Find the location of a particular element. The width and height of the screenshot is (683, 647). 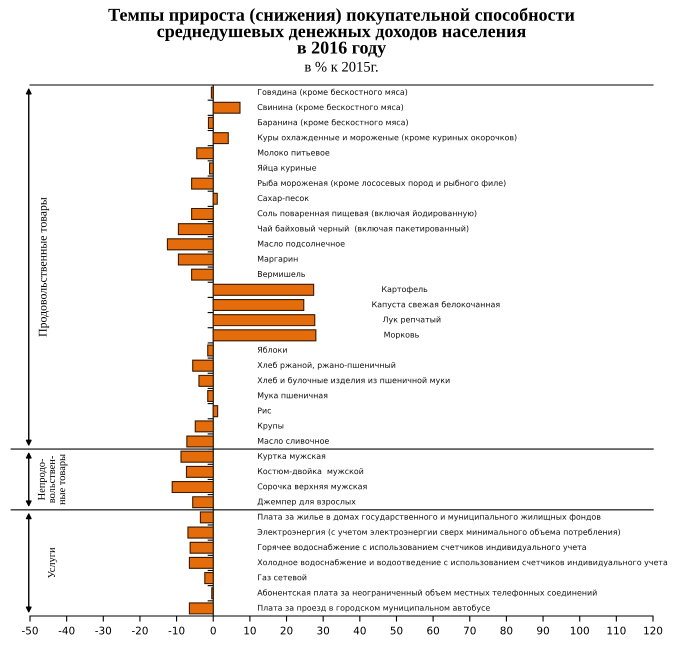

annotation: Продовольственные товары is located at coordinates (44, 267).